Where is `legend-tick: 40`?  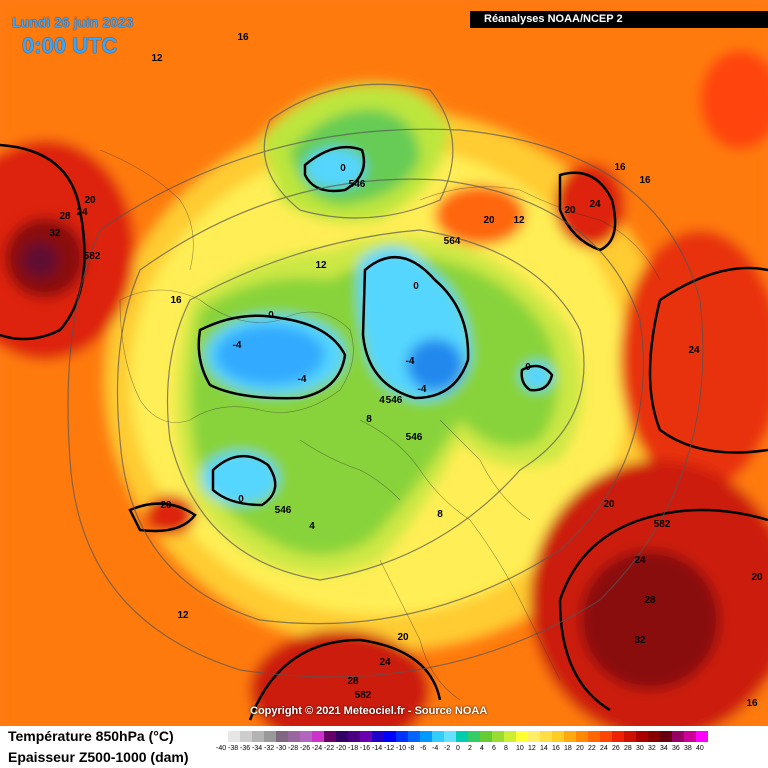 legend-tick: 40 is located at coordinates (700, 748).